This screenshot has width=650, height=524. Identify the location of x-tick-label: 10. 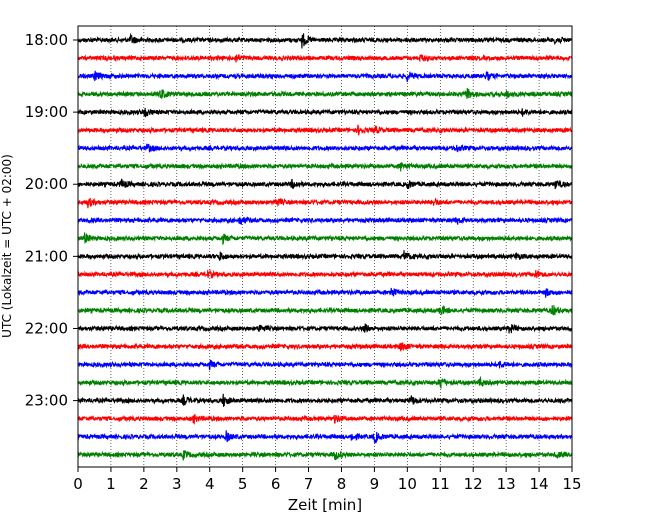
(407, 484).